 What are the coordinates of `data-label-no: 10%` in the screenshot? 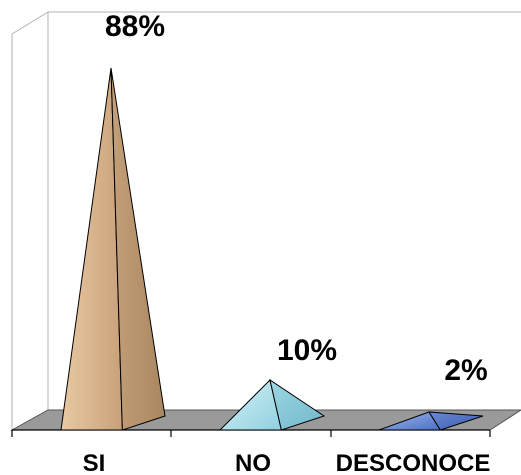 It's located at (307, 350).